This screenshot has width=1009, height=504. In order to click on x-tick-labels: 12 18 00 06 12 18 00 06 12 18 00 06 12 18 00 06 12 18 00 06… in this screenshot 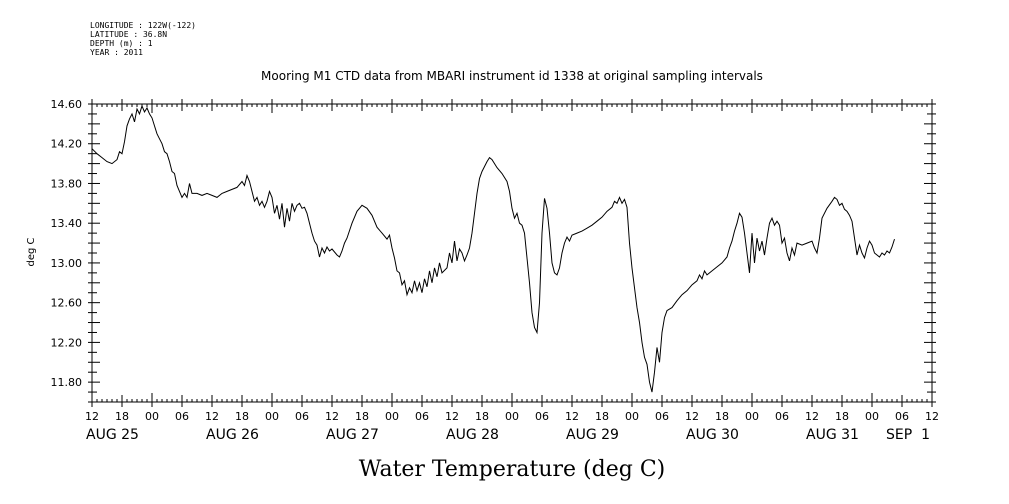, I will do `click(512, 416)`.